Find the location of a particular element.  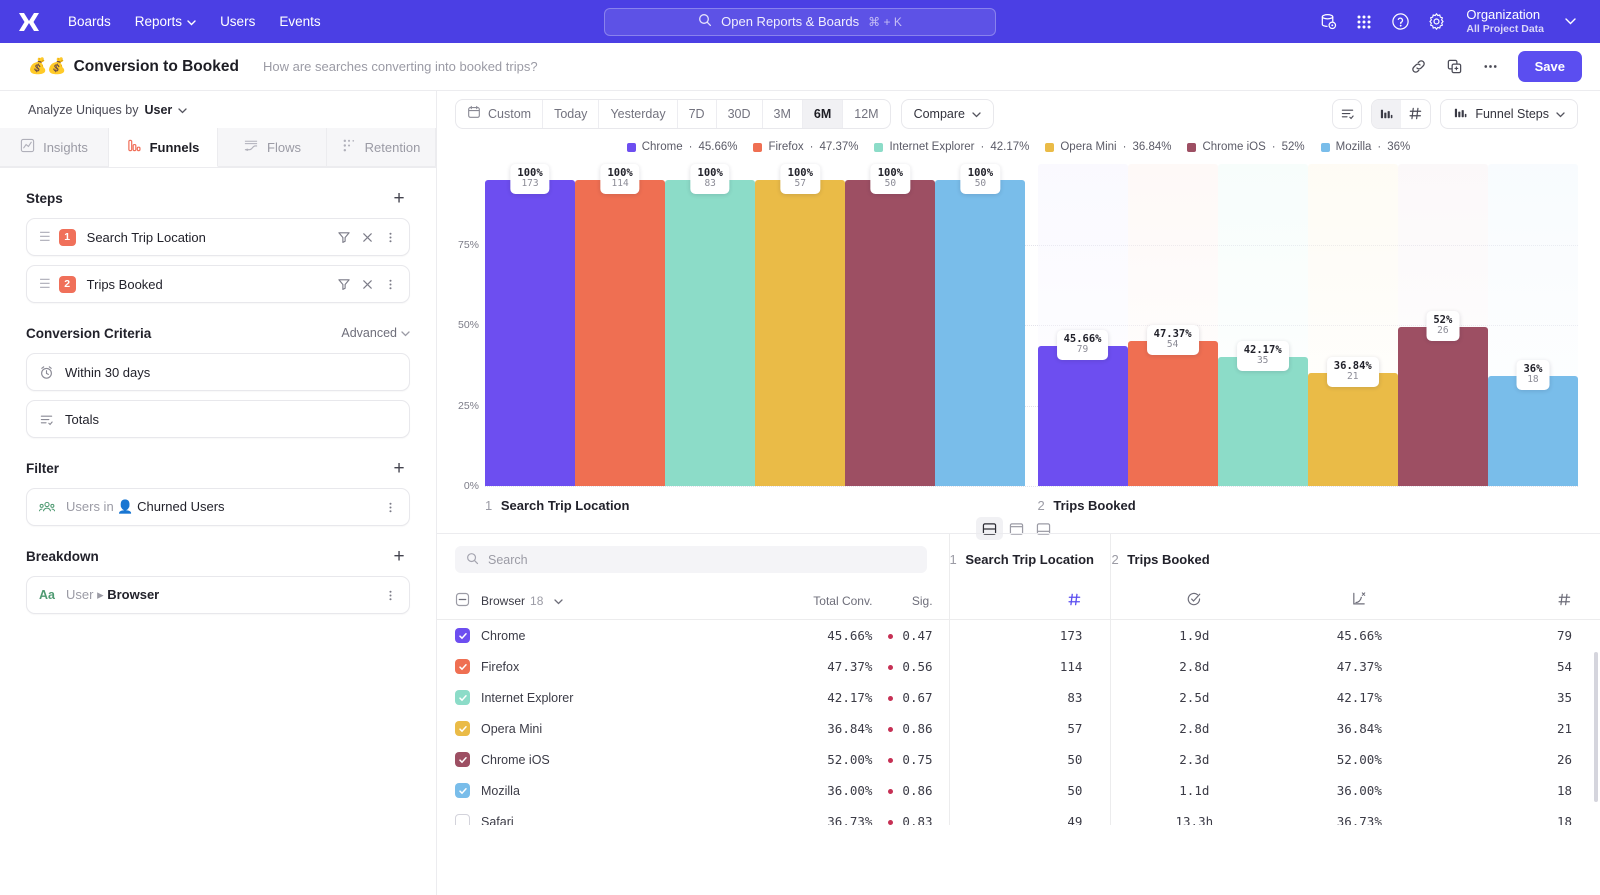

sort-lines-icon is located at coordinates (1347, 113).